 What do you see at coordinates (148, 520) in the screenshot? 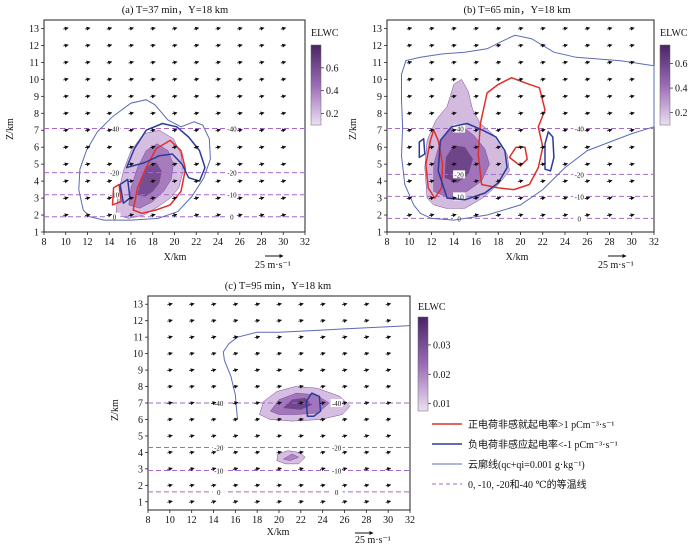
I see `x-tick-label: 8` at bounding box center [148, 520].